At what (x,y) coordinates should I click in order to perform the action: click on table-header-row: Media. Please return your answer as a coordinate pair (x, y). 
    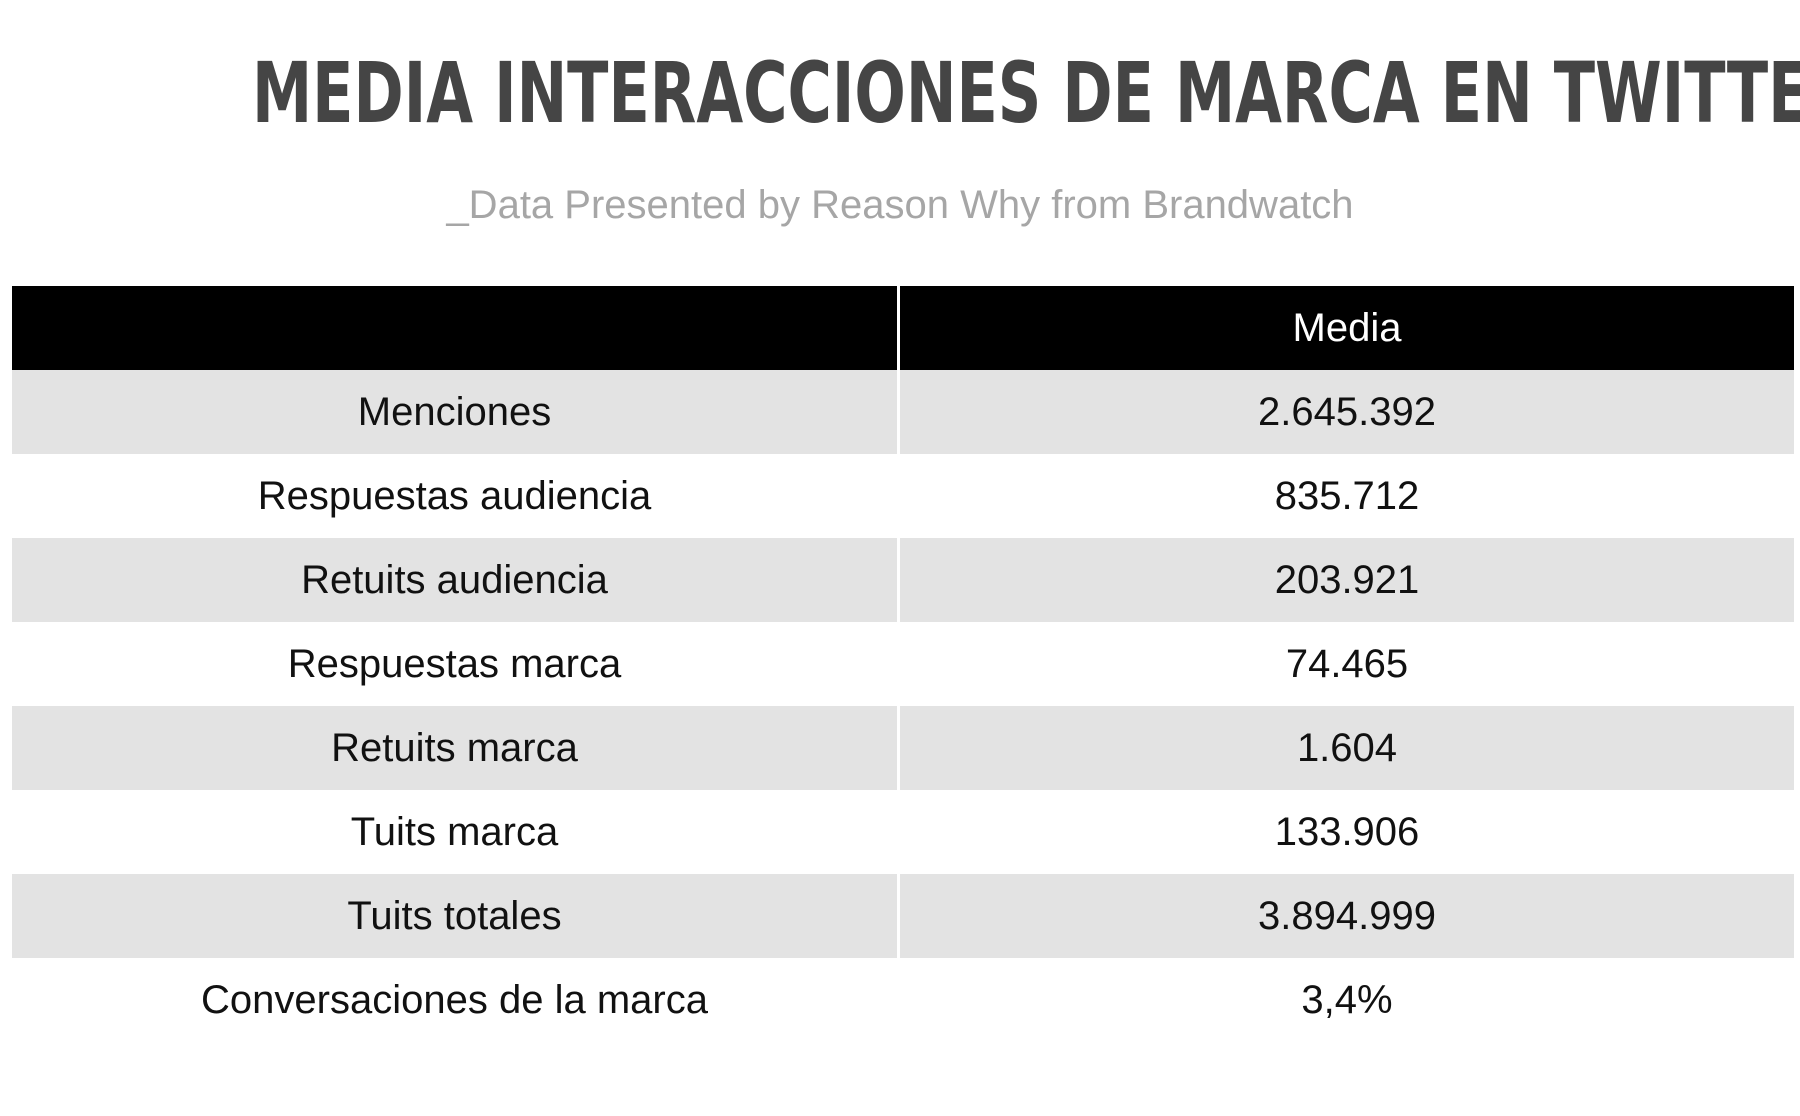
    Looking at the image, I should click on (903, 328).